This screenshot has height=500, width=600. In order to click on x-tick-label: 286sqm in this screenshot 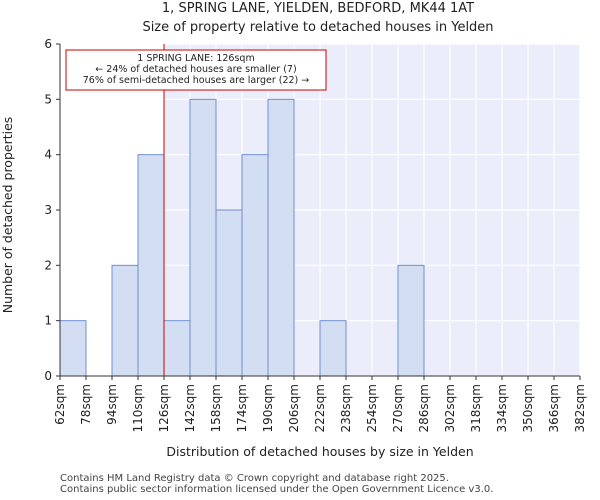, I will do `click(424, 408)`.